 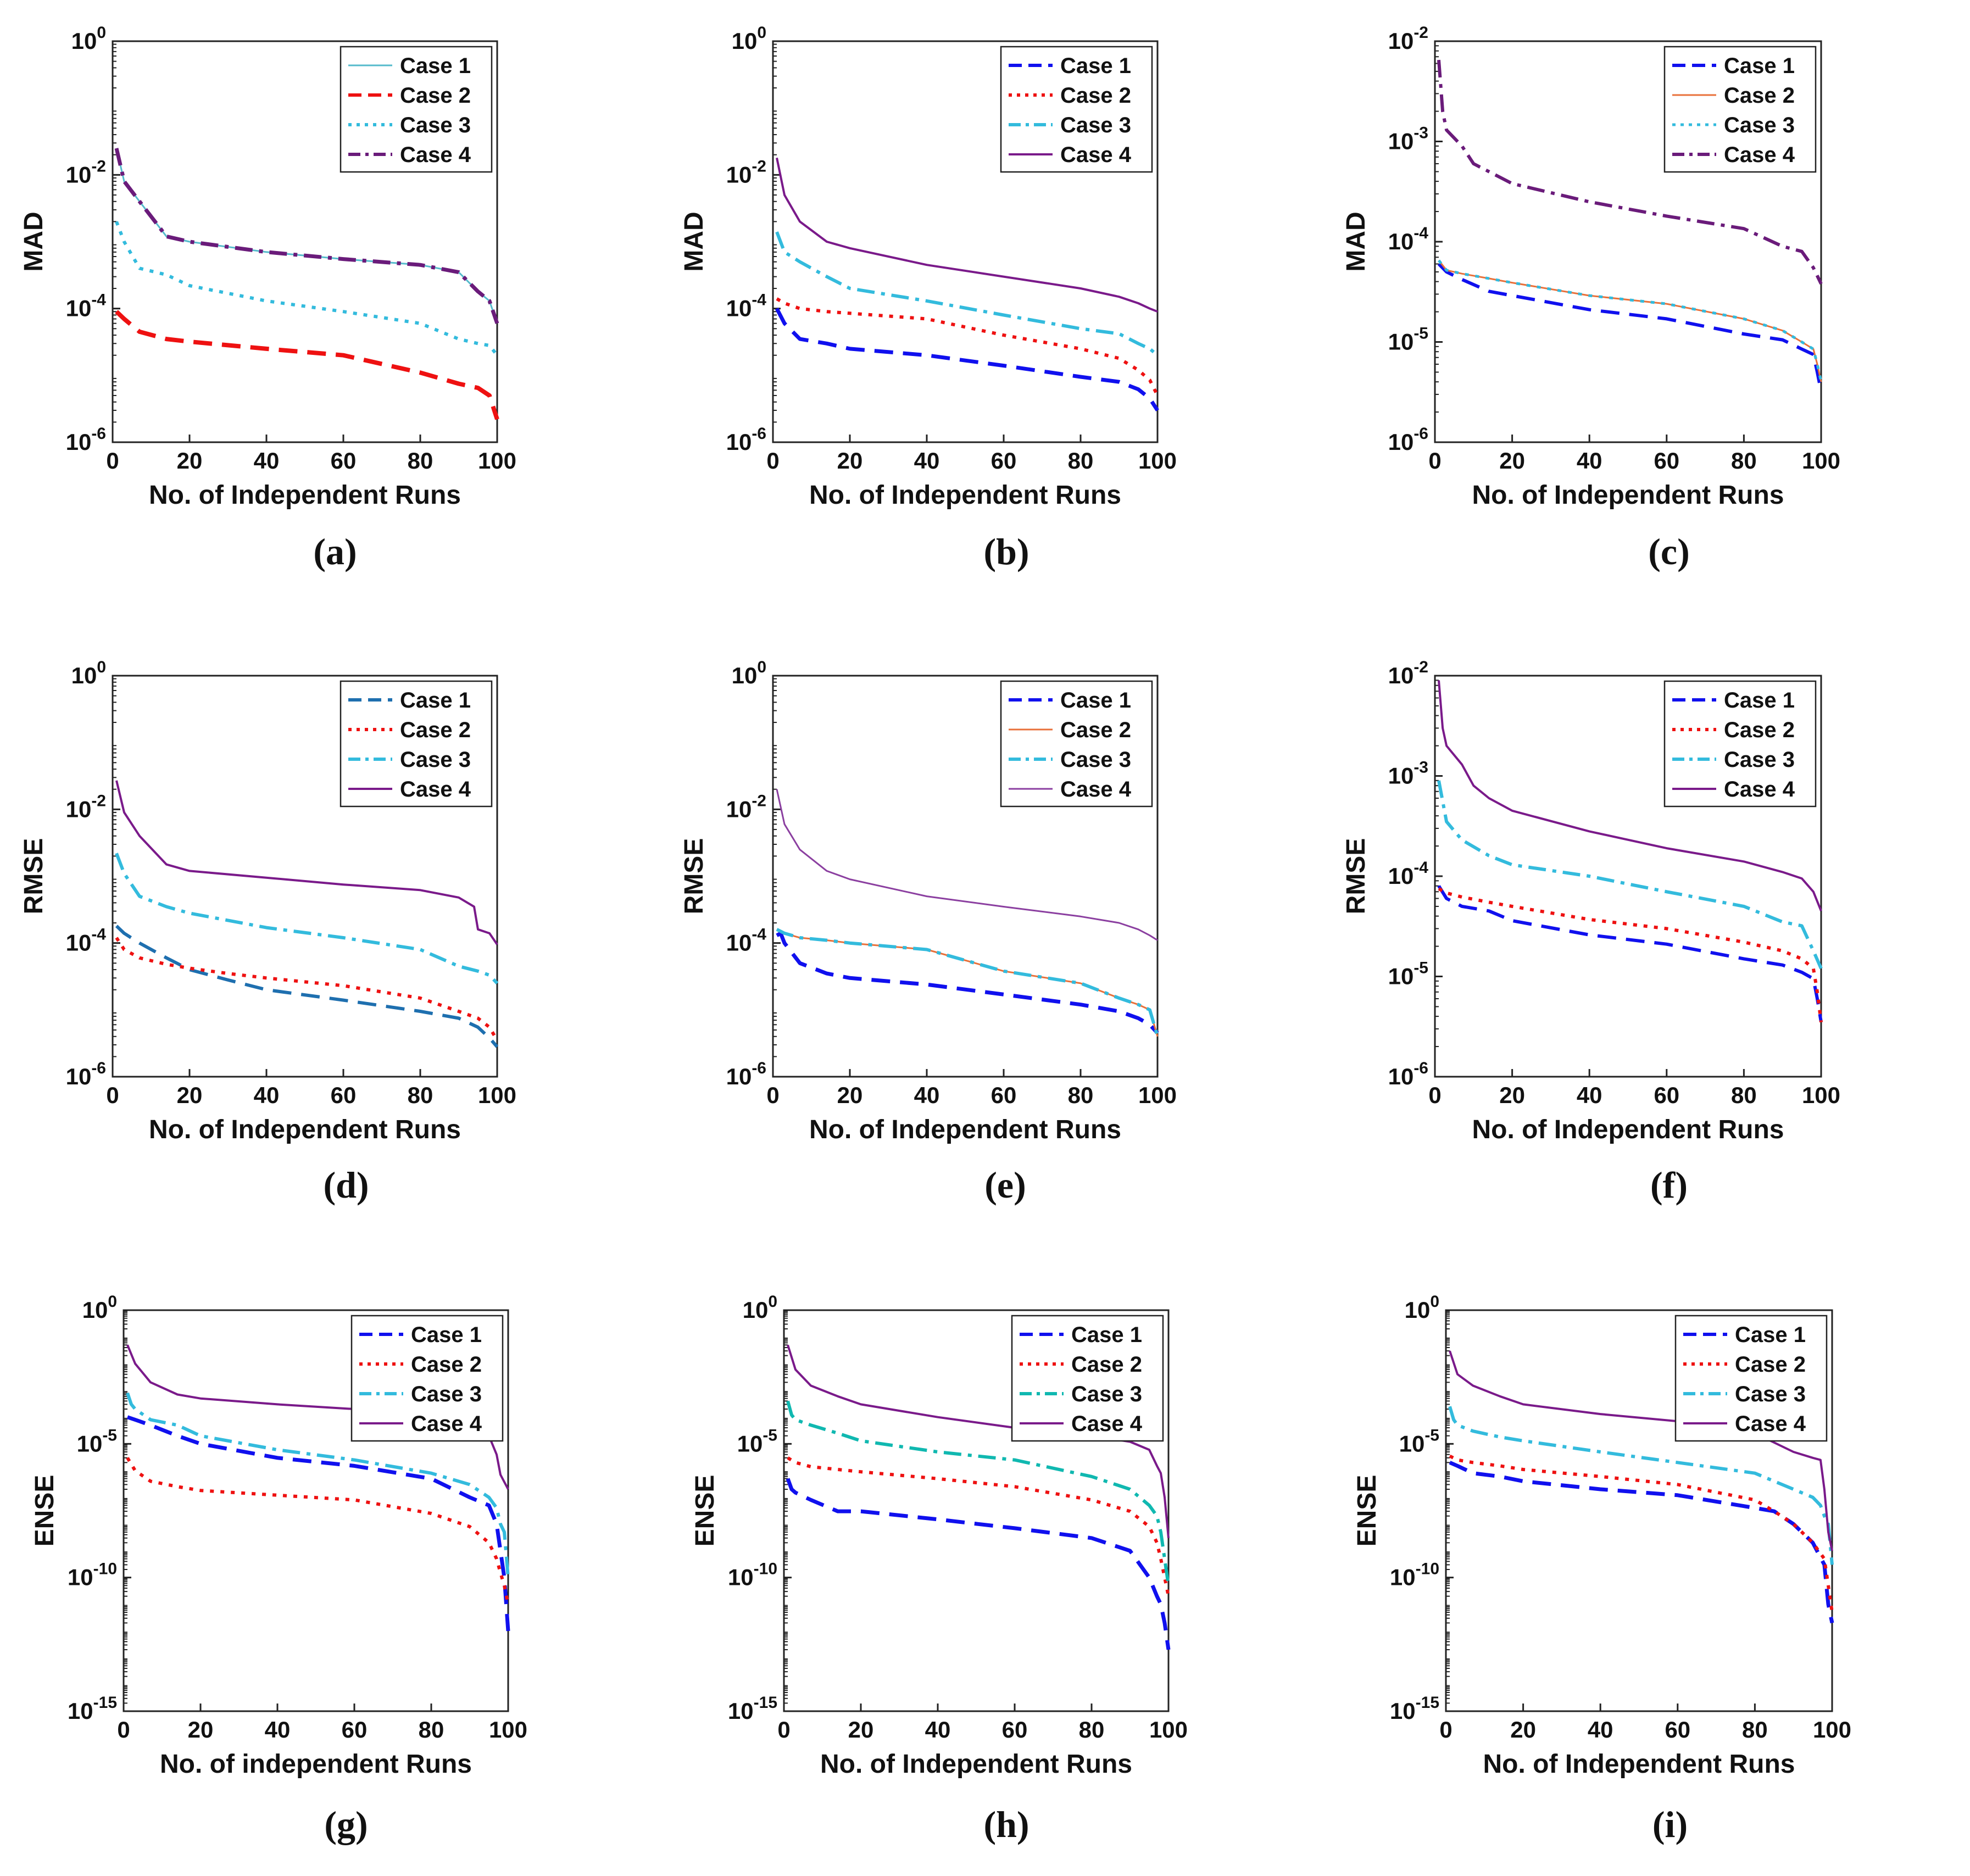 What do you see at coordinates (1408, 139) in the screenshot?
I see `y-tick-label: 10⁻³` at bounding box center [1408, 139].